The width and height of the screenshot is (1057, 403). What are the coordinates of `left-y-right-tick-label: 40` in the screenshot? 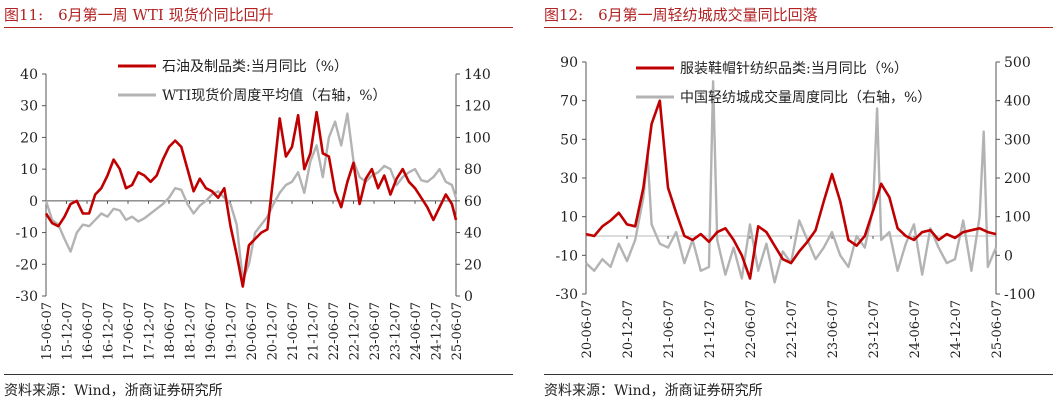 It's located at (473, 234).